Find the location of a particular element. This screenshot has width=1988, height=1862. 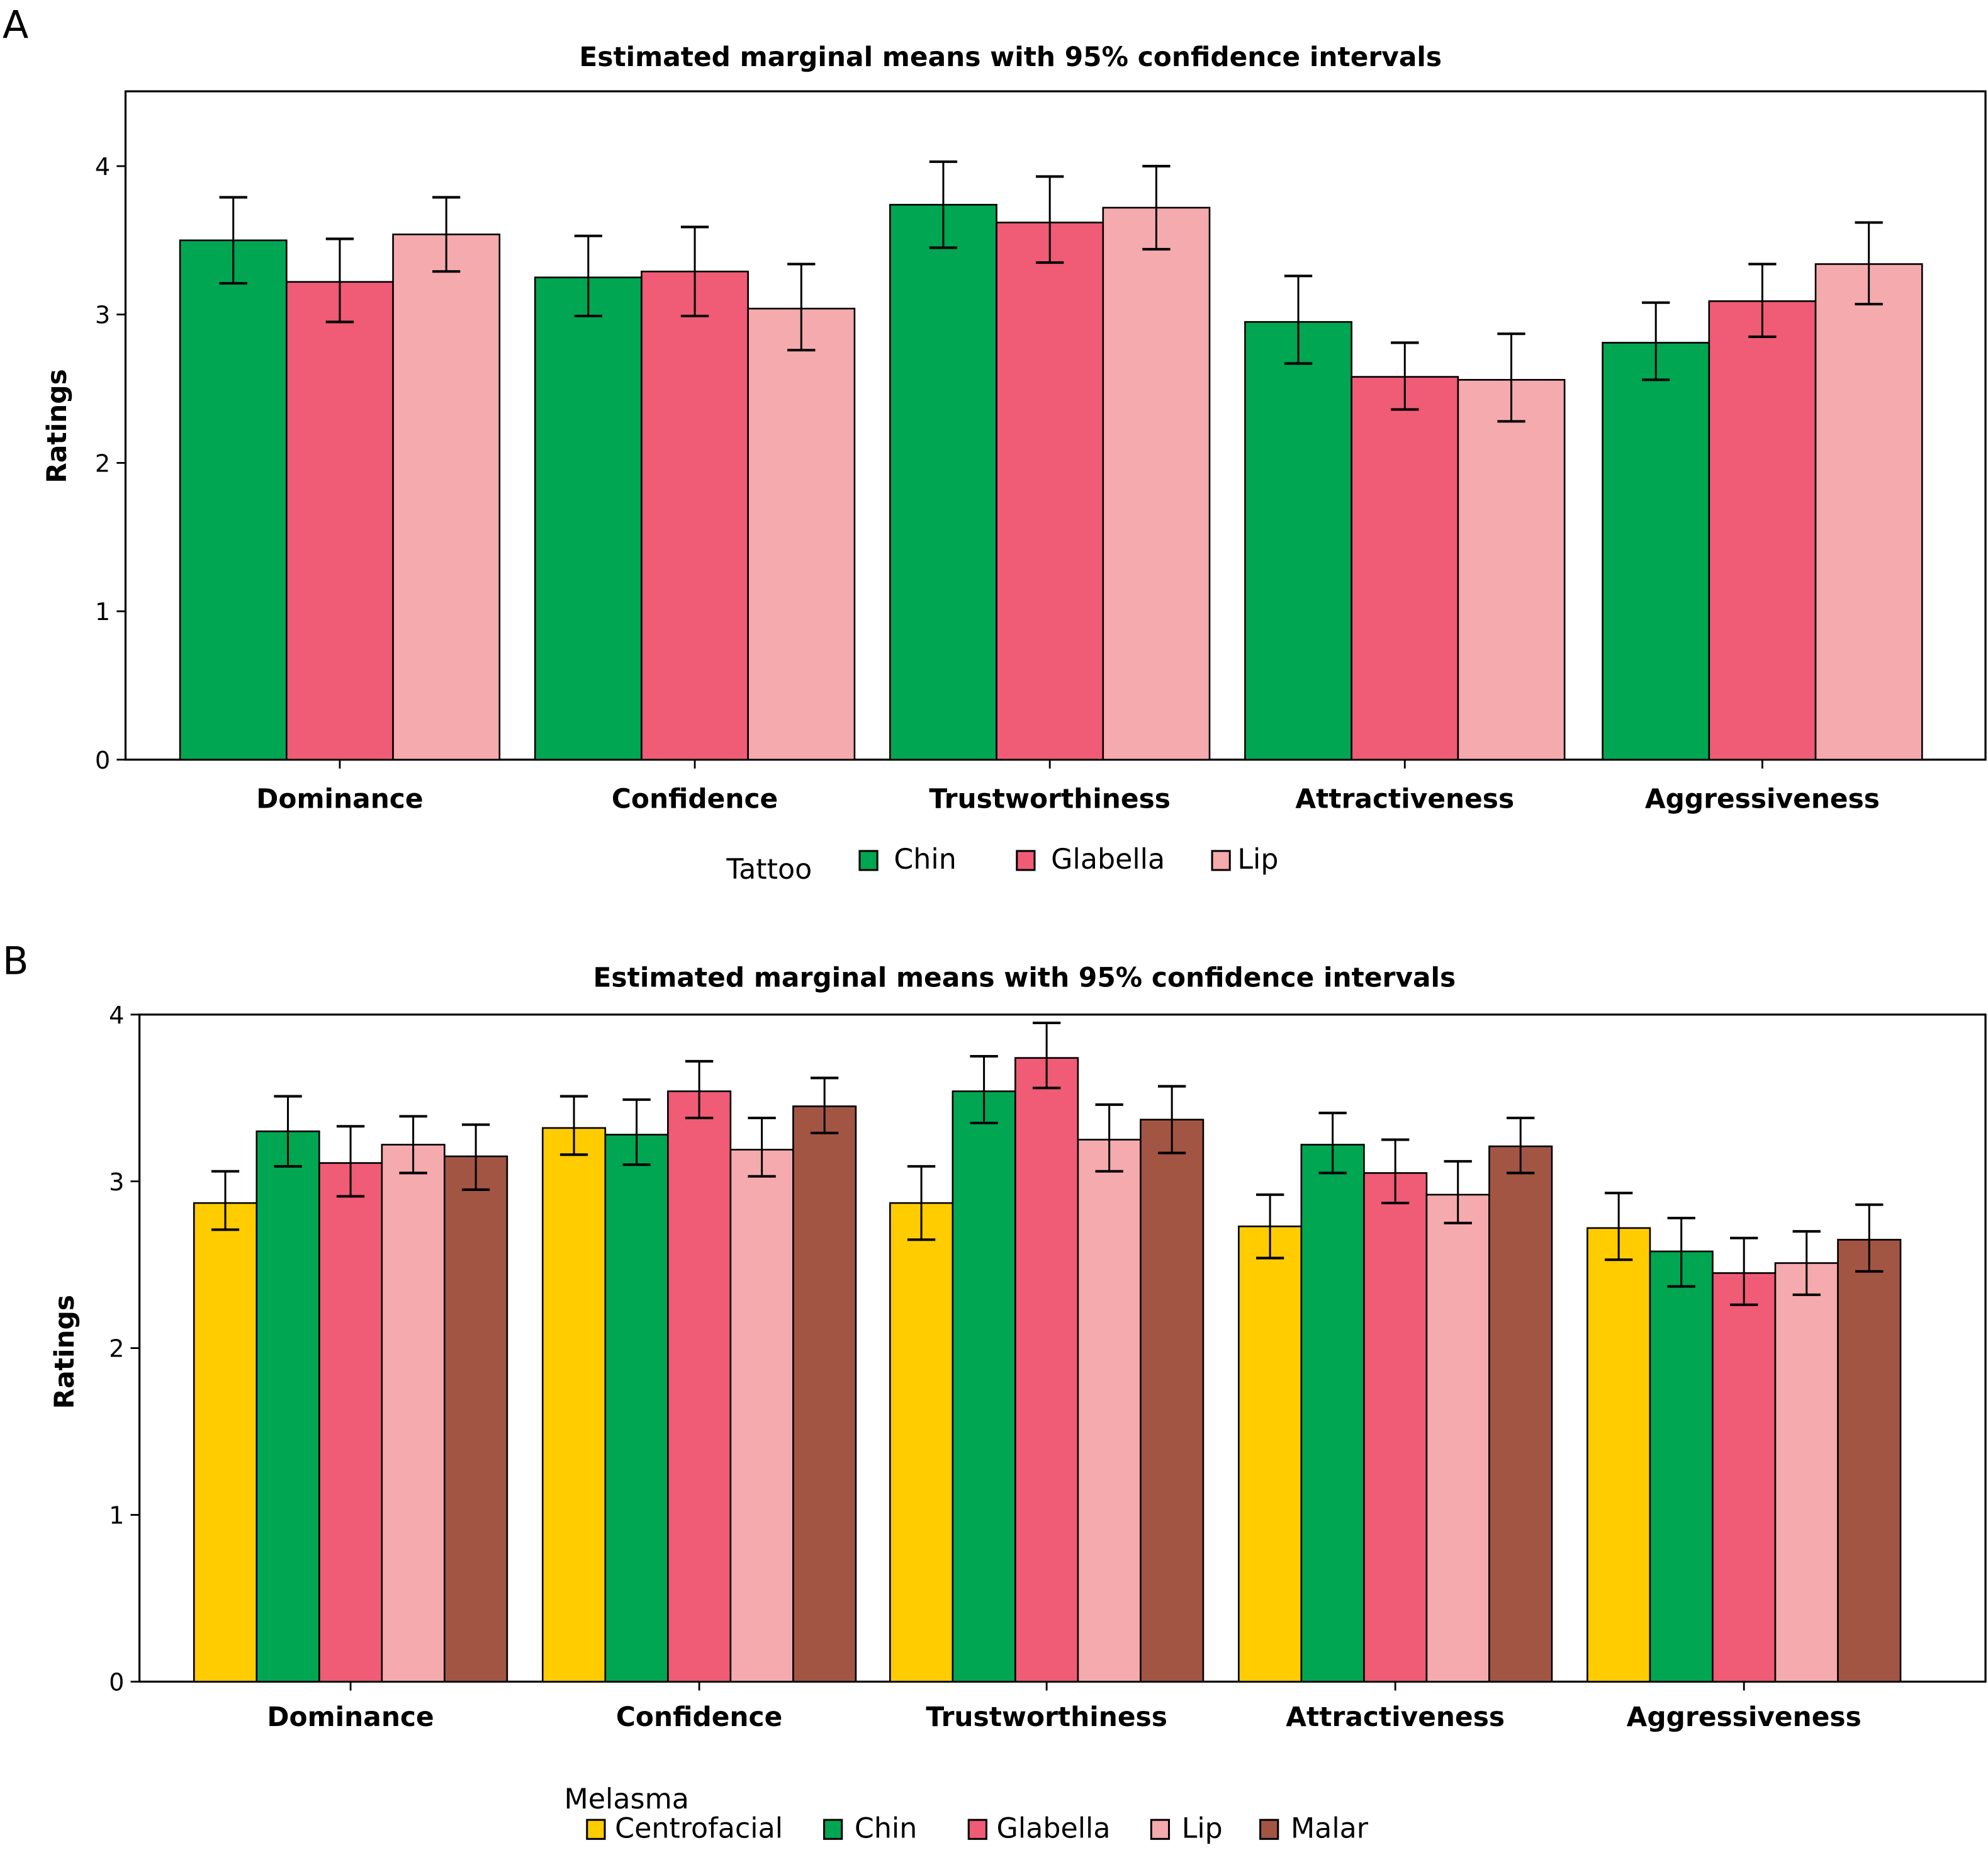

error-bar-centrofacial-aggressiveness is located at coordinates (1619, 1226).